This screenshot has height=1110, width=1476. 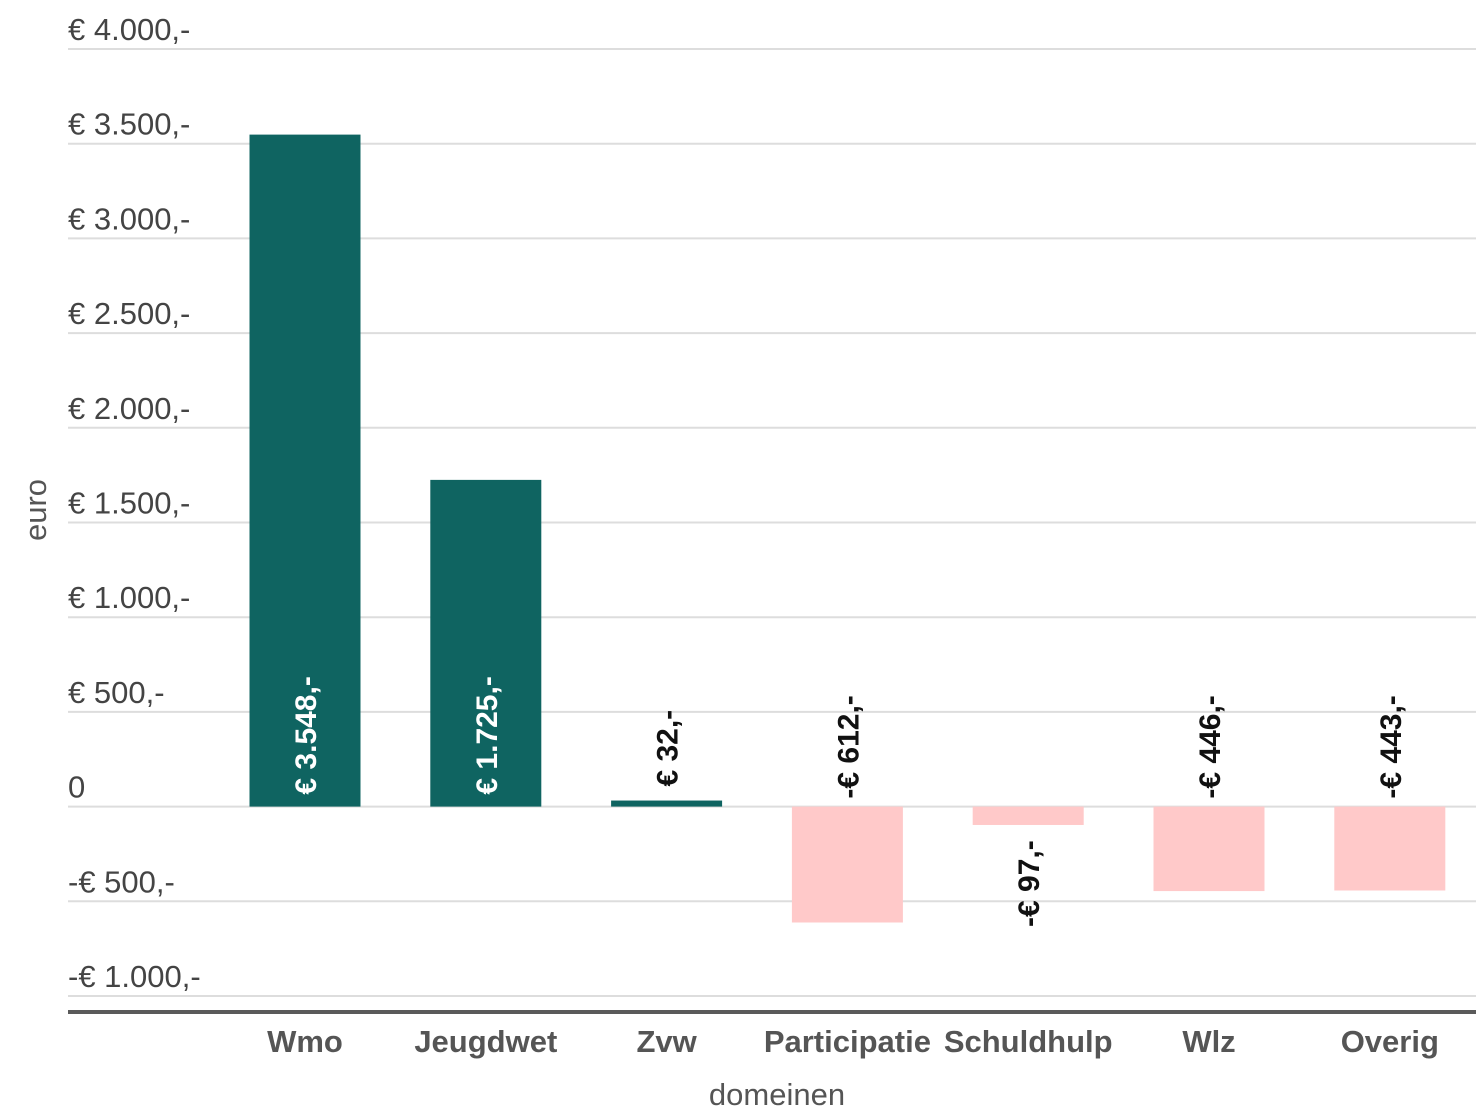 I want to click on x-tick-label-overig: Overig, so click(x=1390, y=1041).